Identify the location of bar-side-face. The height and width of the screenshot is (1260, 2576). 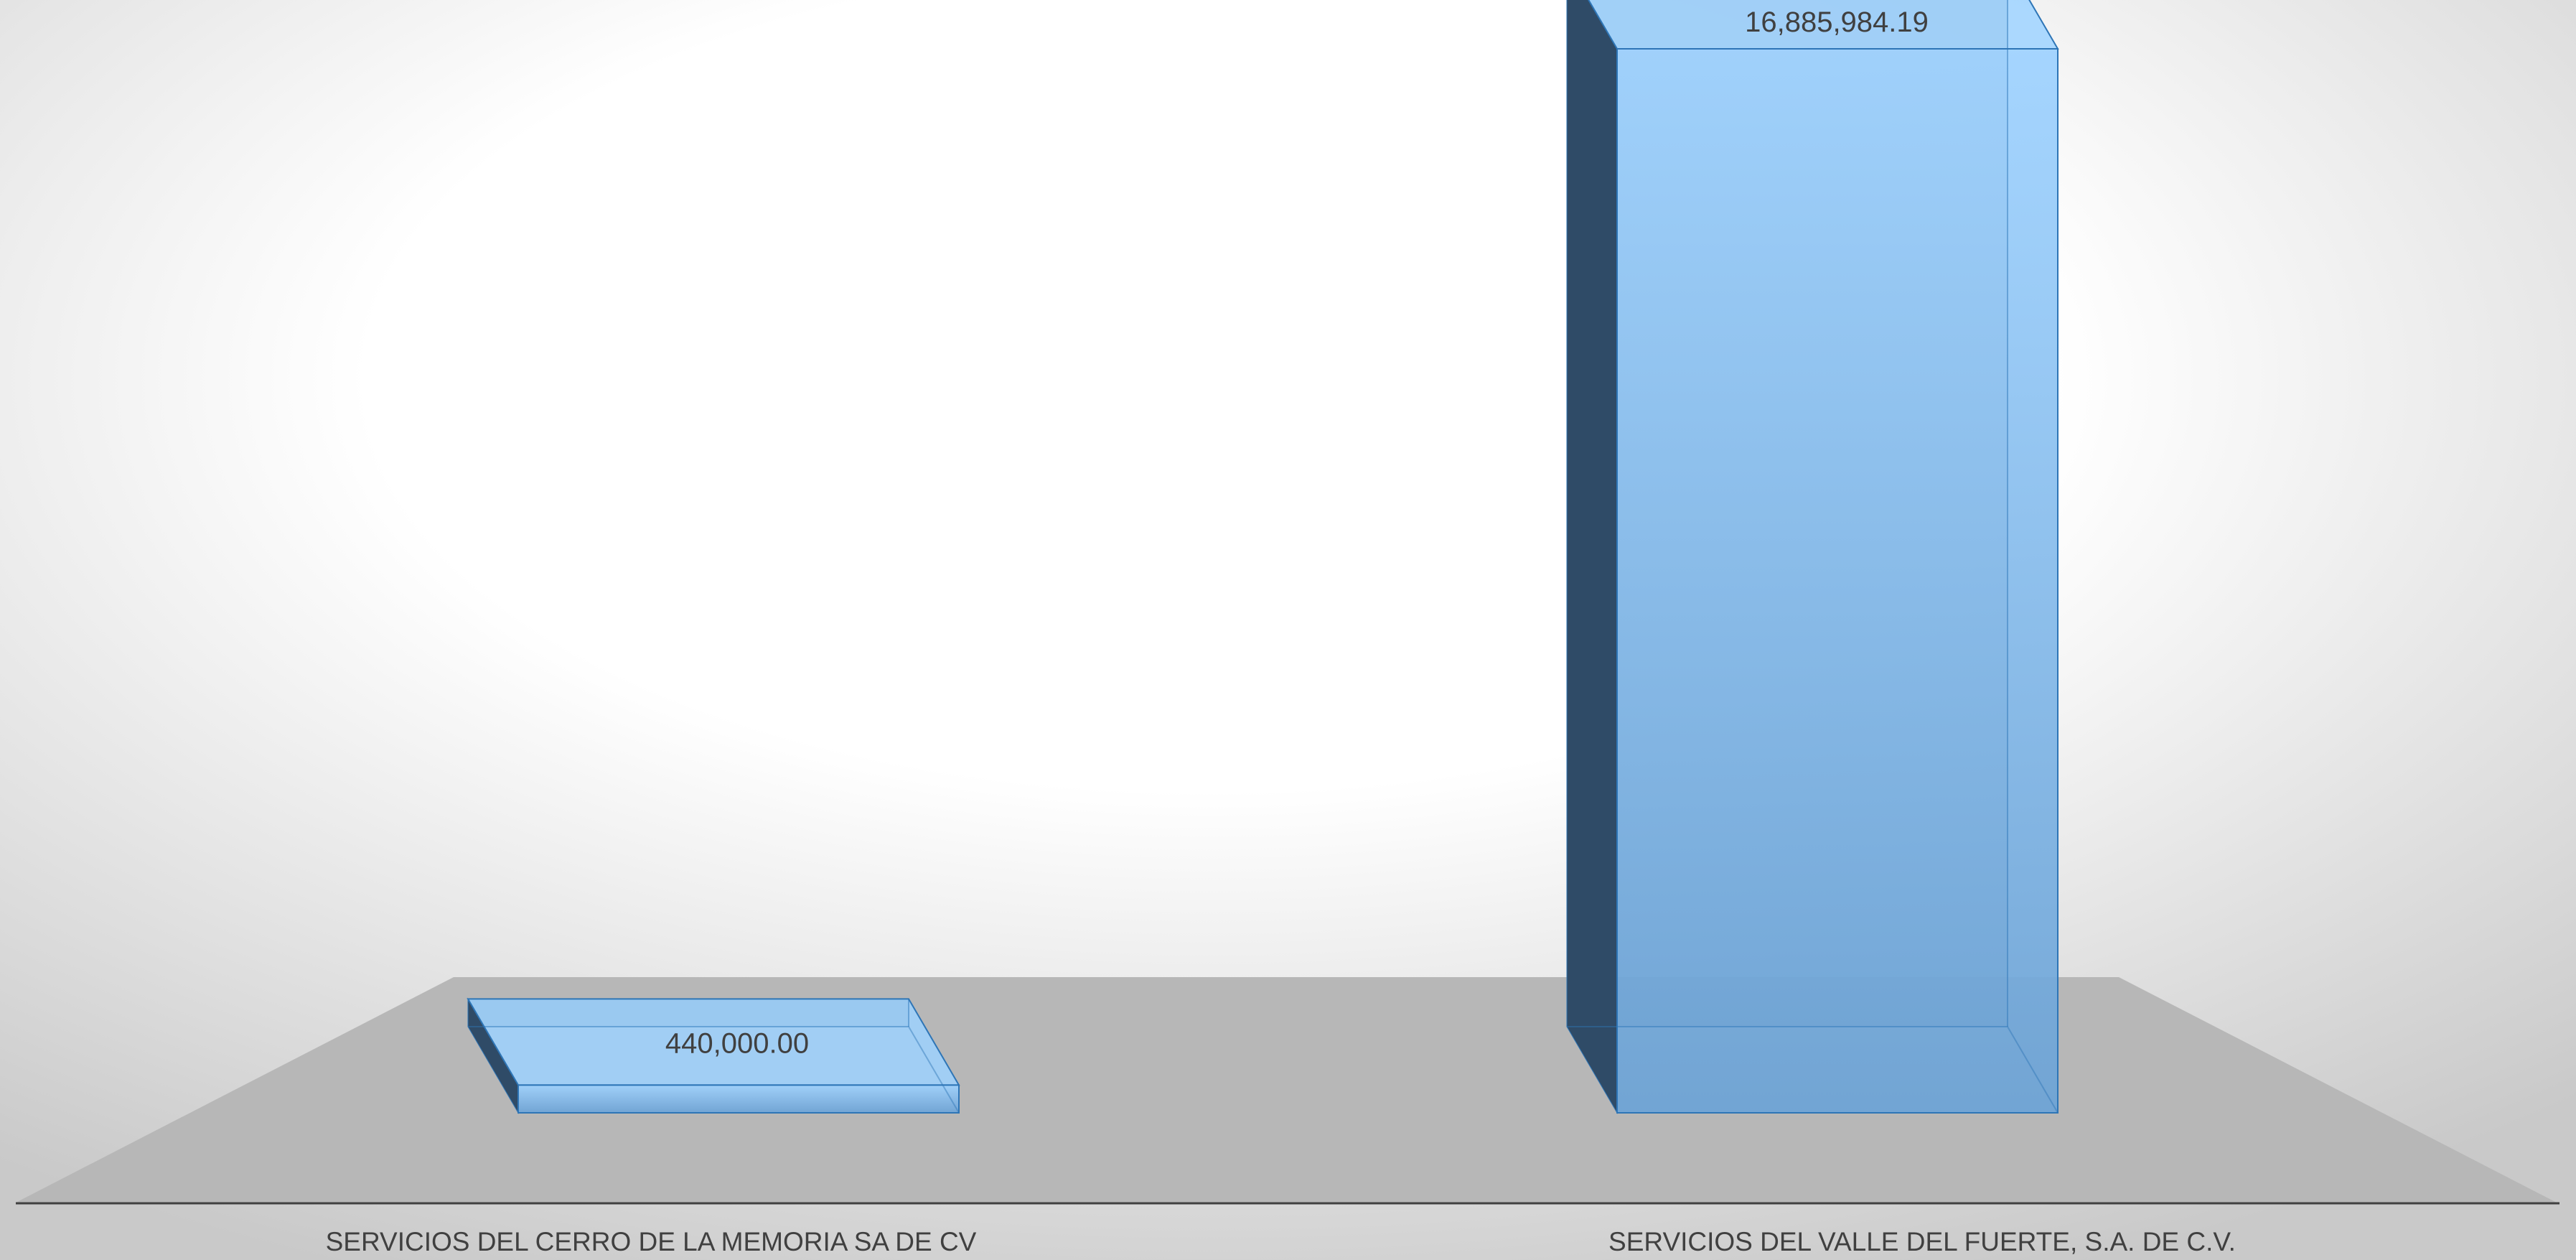
(1592, 557).